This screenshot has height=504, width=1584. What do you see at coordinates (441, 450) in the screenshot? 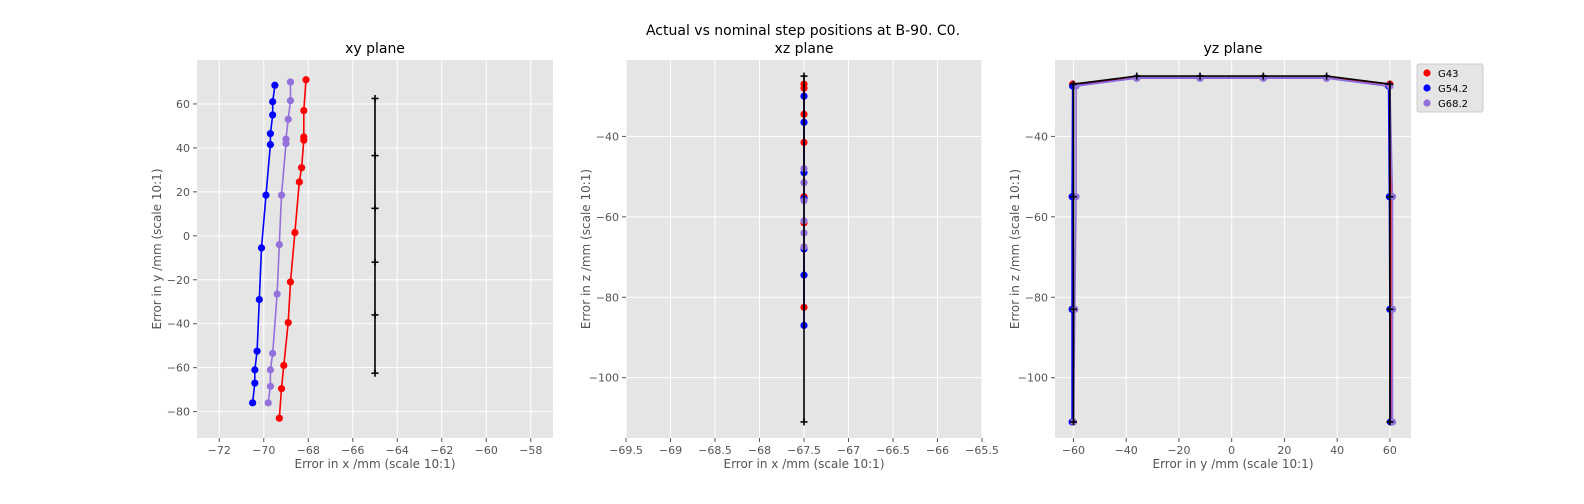
I see `x-tick-label: −62` at bounding box center [441, 450].